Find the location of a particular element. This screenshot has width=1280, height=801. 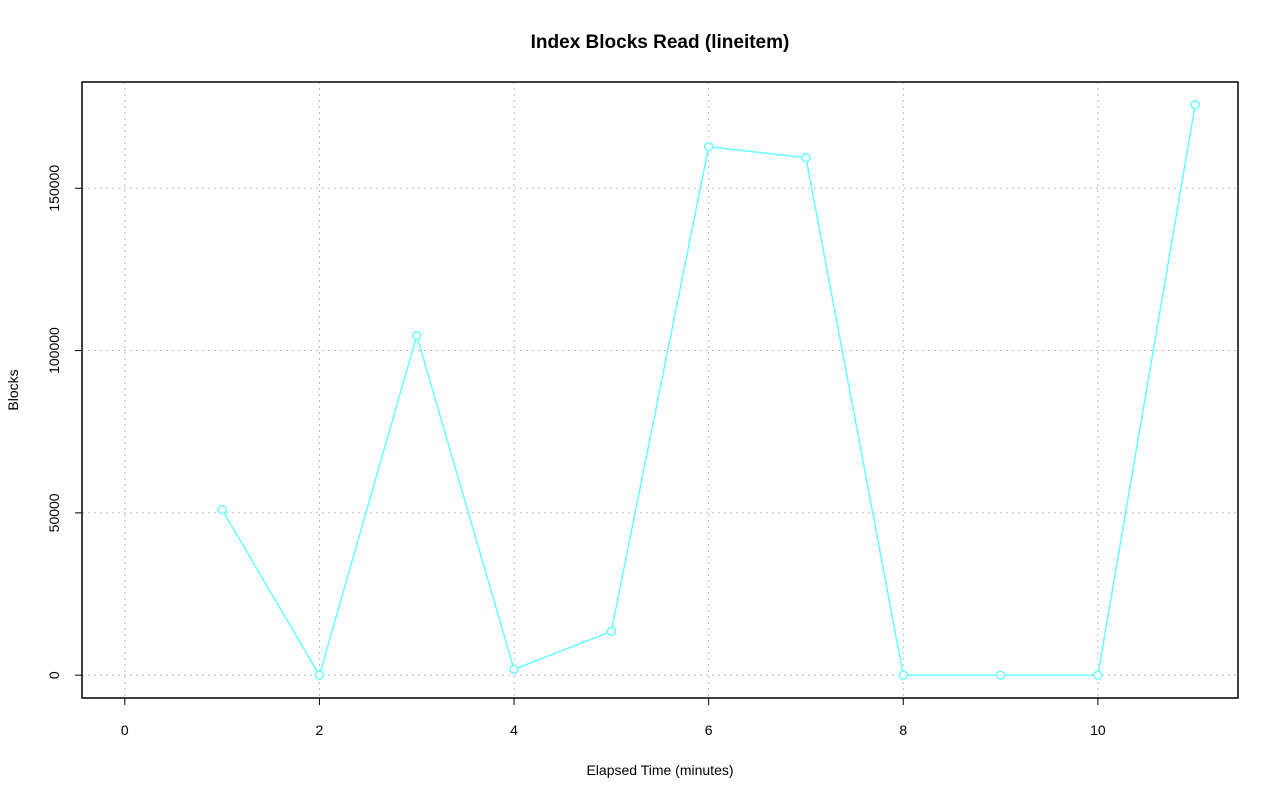

y-tick-label: 100000 is located at coordinates (54, 350).